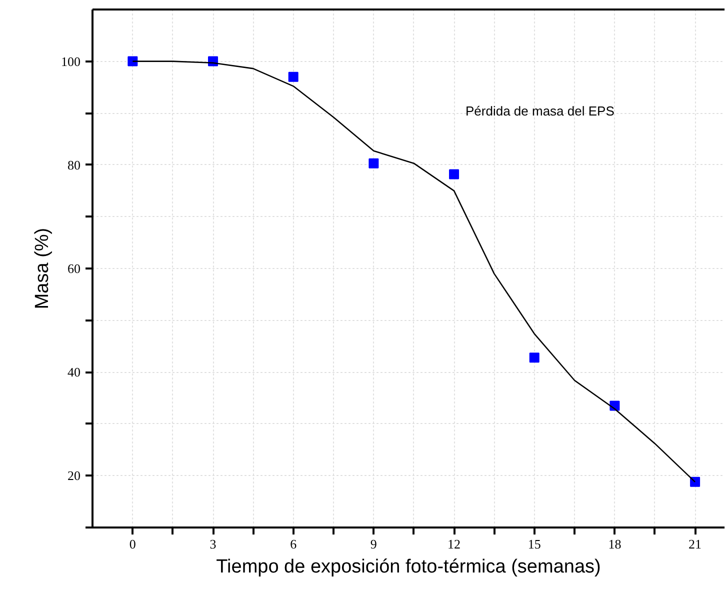 This screenshot has height=599, width=725. I want to click on annotation: Pérdida de masa del EPS, so click(540, 111).